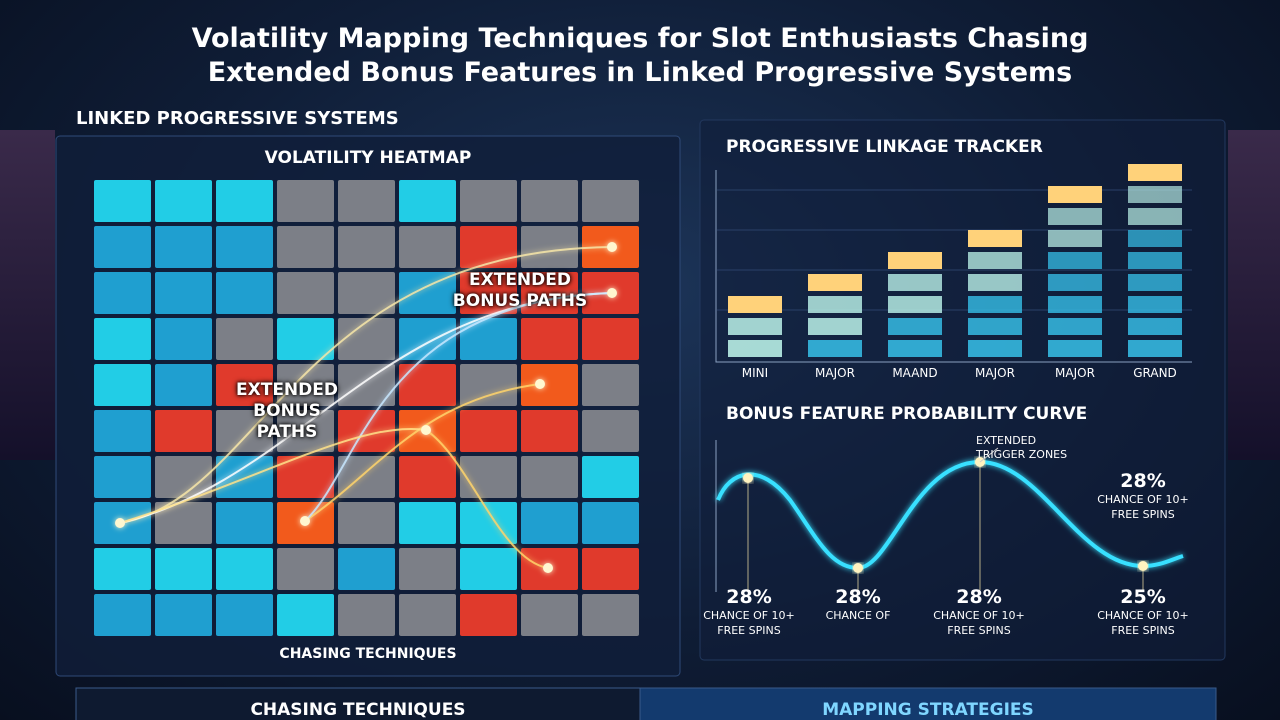 This screenshot has height=720, width=1280. I want to click on tab-label: MAPPING STRATEGIES, so click(928, 710).